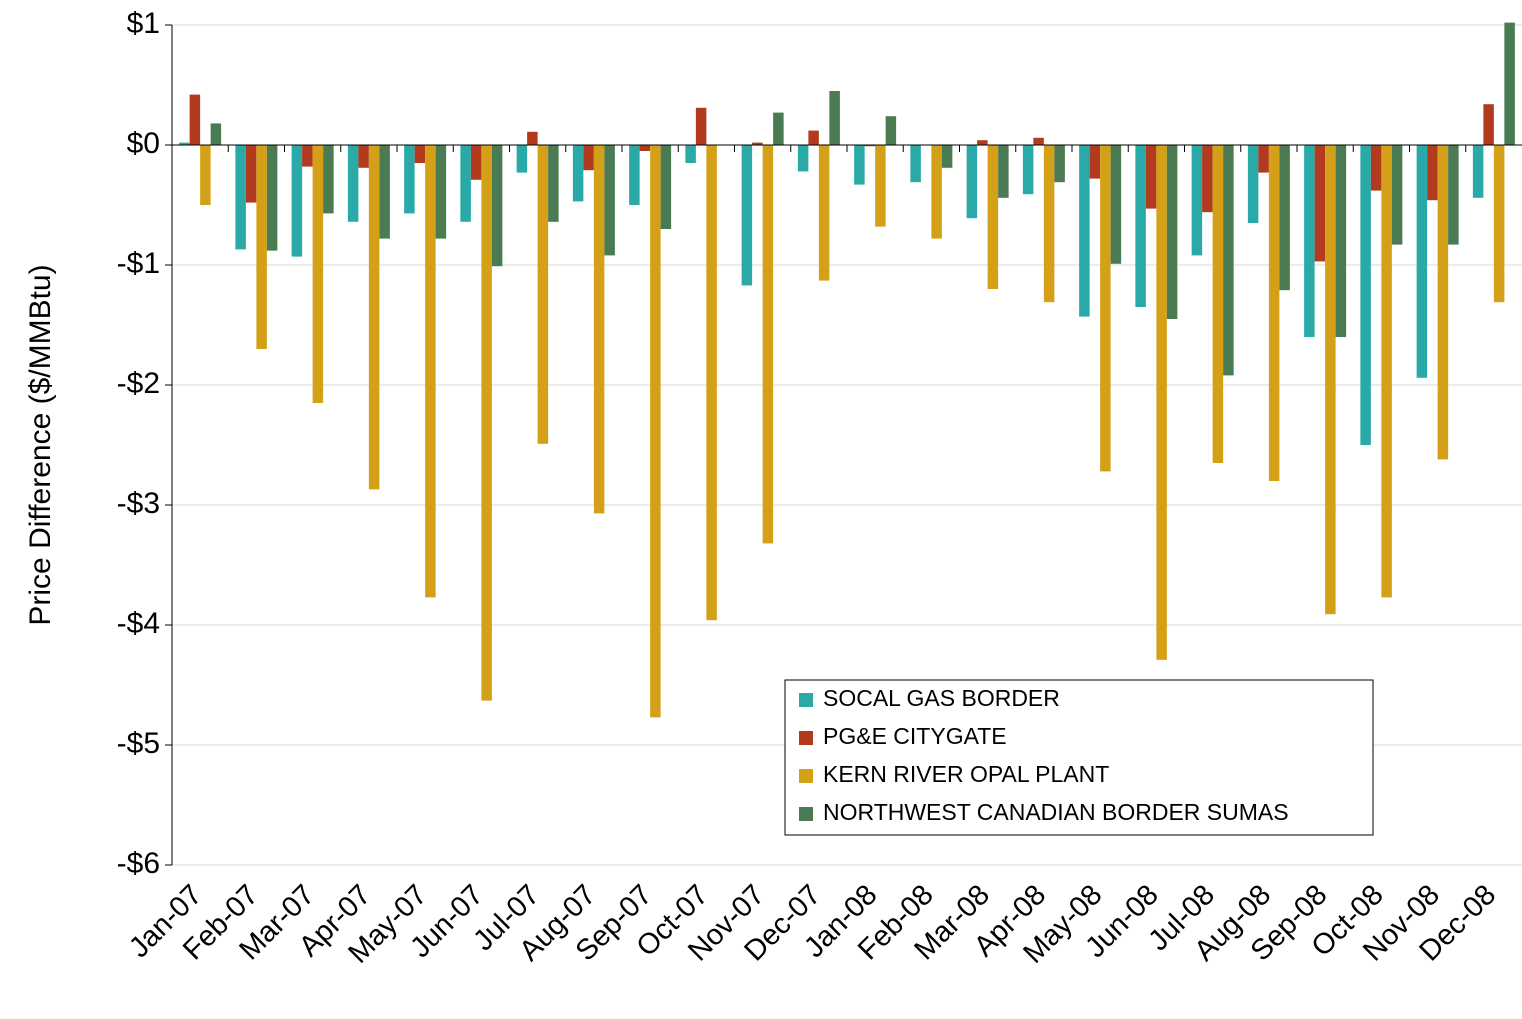 This screenshot has width=1522, height=1019. Describe the element at coordinates (138, 263) in the screenshot. I see `y-tick-label: -$1` at that location.